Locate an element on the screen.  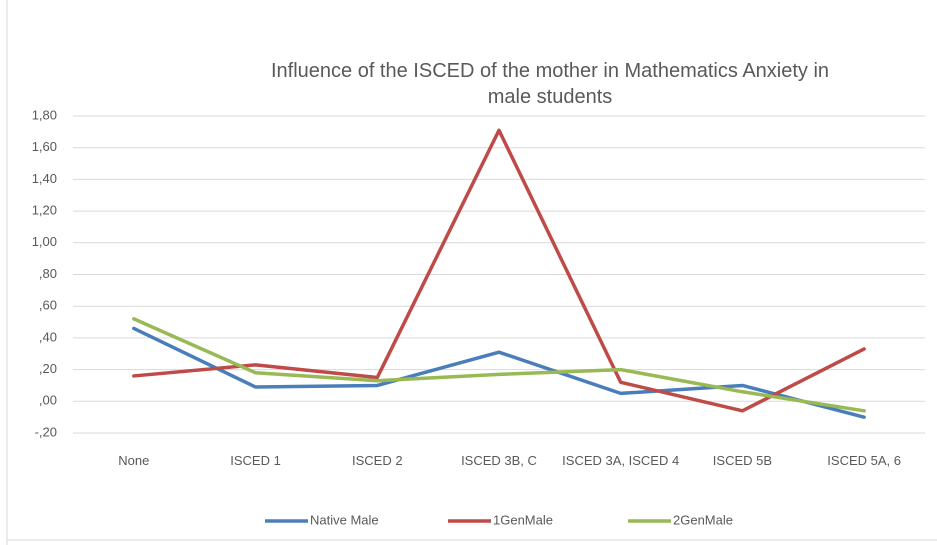
x-tick-label: None is located at coordinates (134, 460).